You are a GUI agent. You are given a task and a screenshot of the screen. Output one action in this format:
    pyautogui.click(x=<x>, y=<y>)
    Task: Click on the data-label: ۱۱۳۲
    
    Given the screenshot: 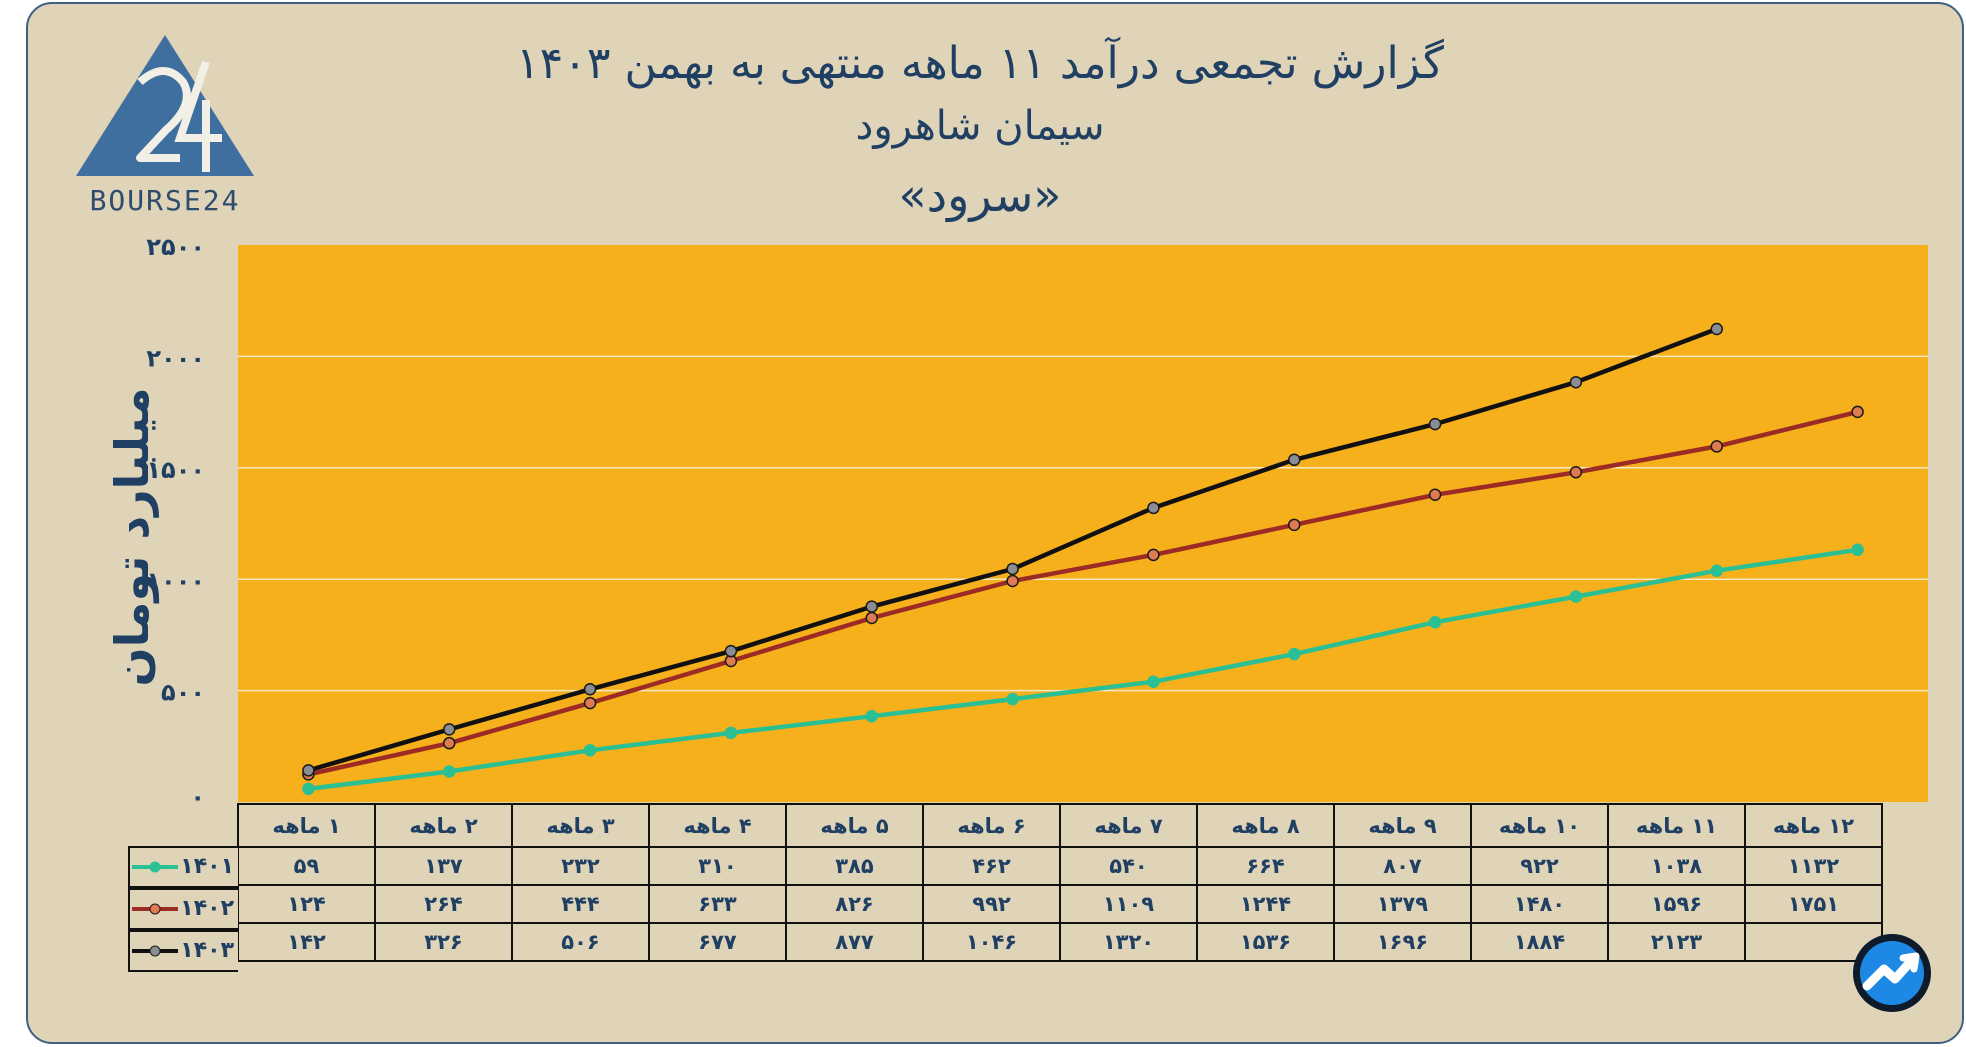 What is the action you would take?
    pyautogui.click(x=1813, y=866)
    